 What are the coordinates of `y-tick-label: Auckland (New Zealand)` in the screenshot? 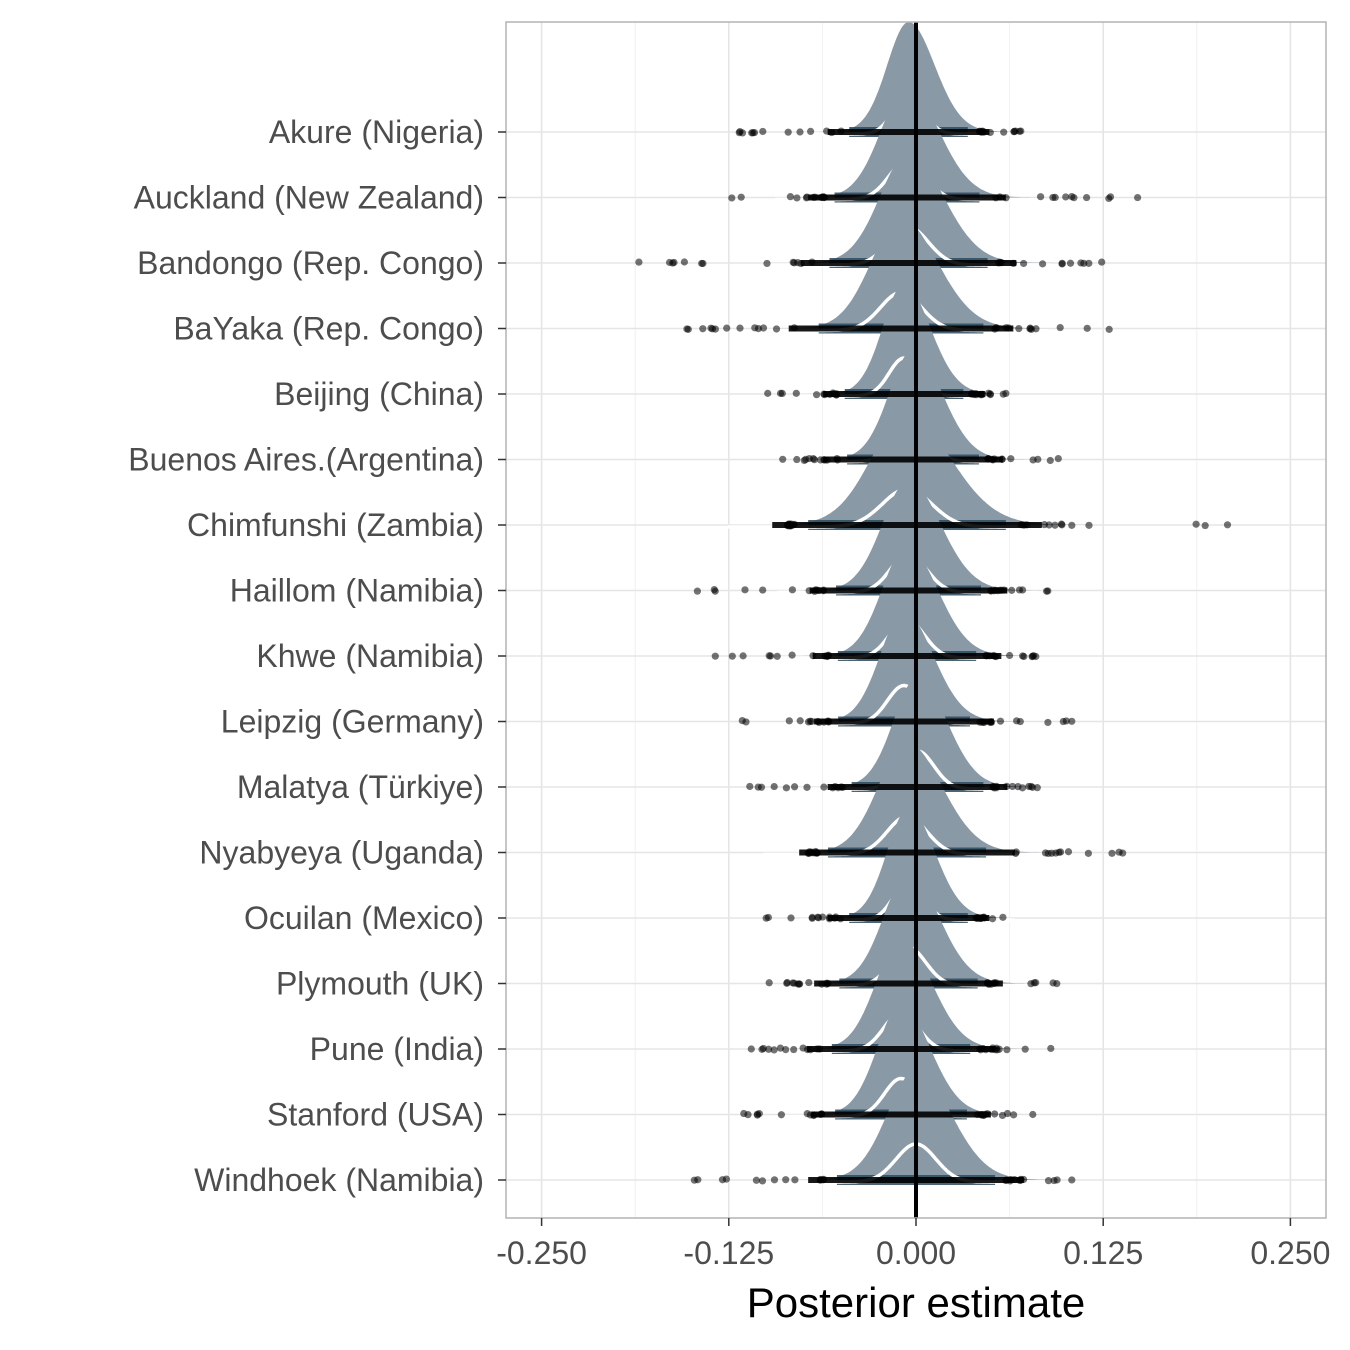 It's located at (309, 198).